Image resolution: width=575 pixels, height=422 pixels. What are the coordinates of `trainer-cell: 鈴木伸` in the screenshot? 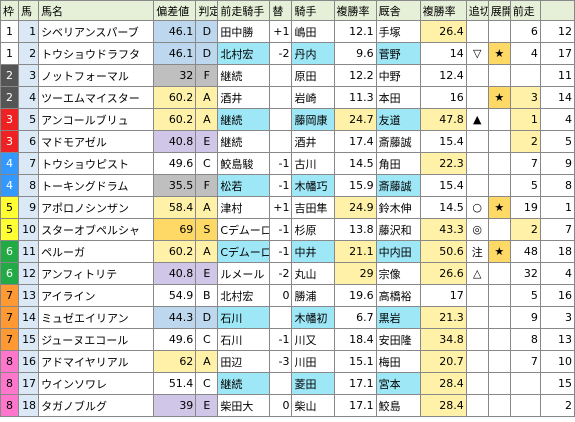 It's located at (398, 207).